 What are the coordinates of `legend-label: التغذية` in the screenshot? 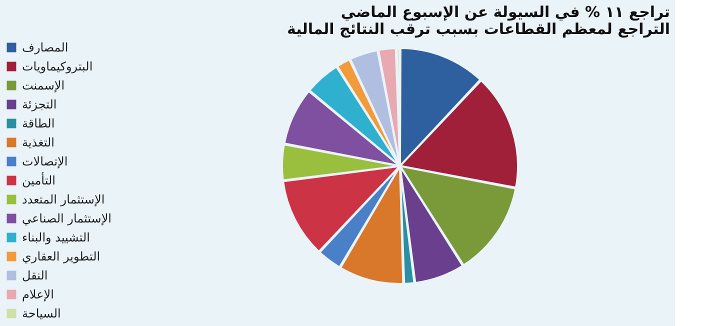 It's located at (38, 143).